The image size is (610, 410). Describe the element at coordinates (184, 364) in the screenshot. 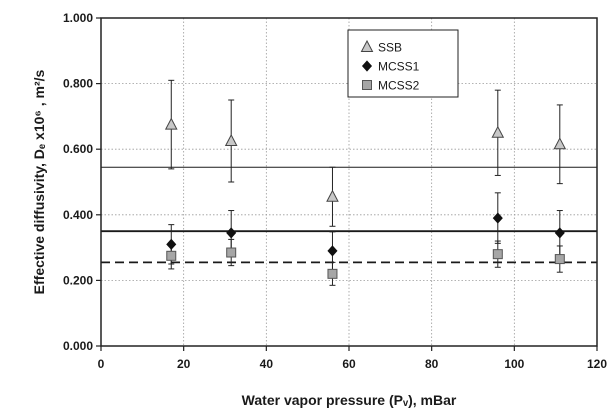

I see `x-tick-label: 20` at that location.